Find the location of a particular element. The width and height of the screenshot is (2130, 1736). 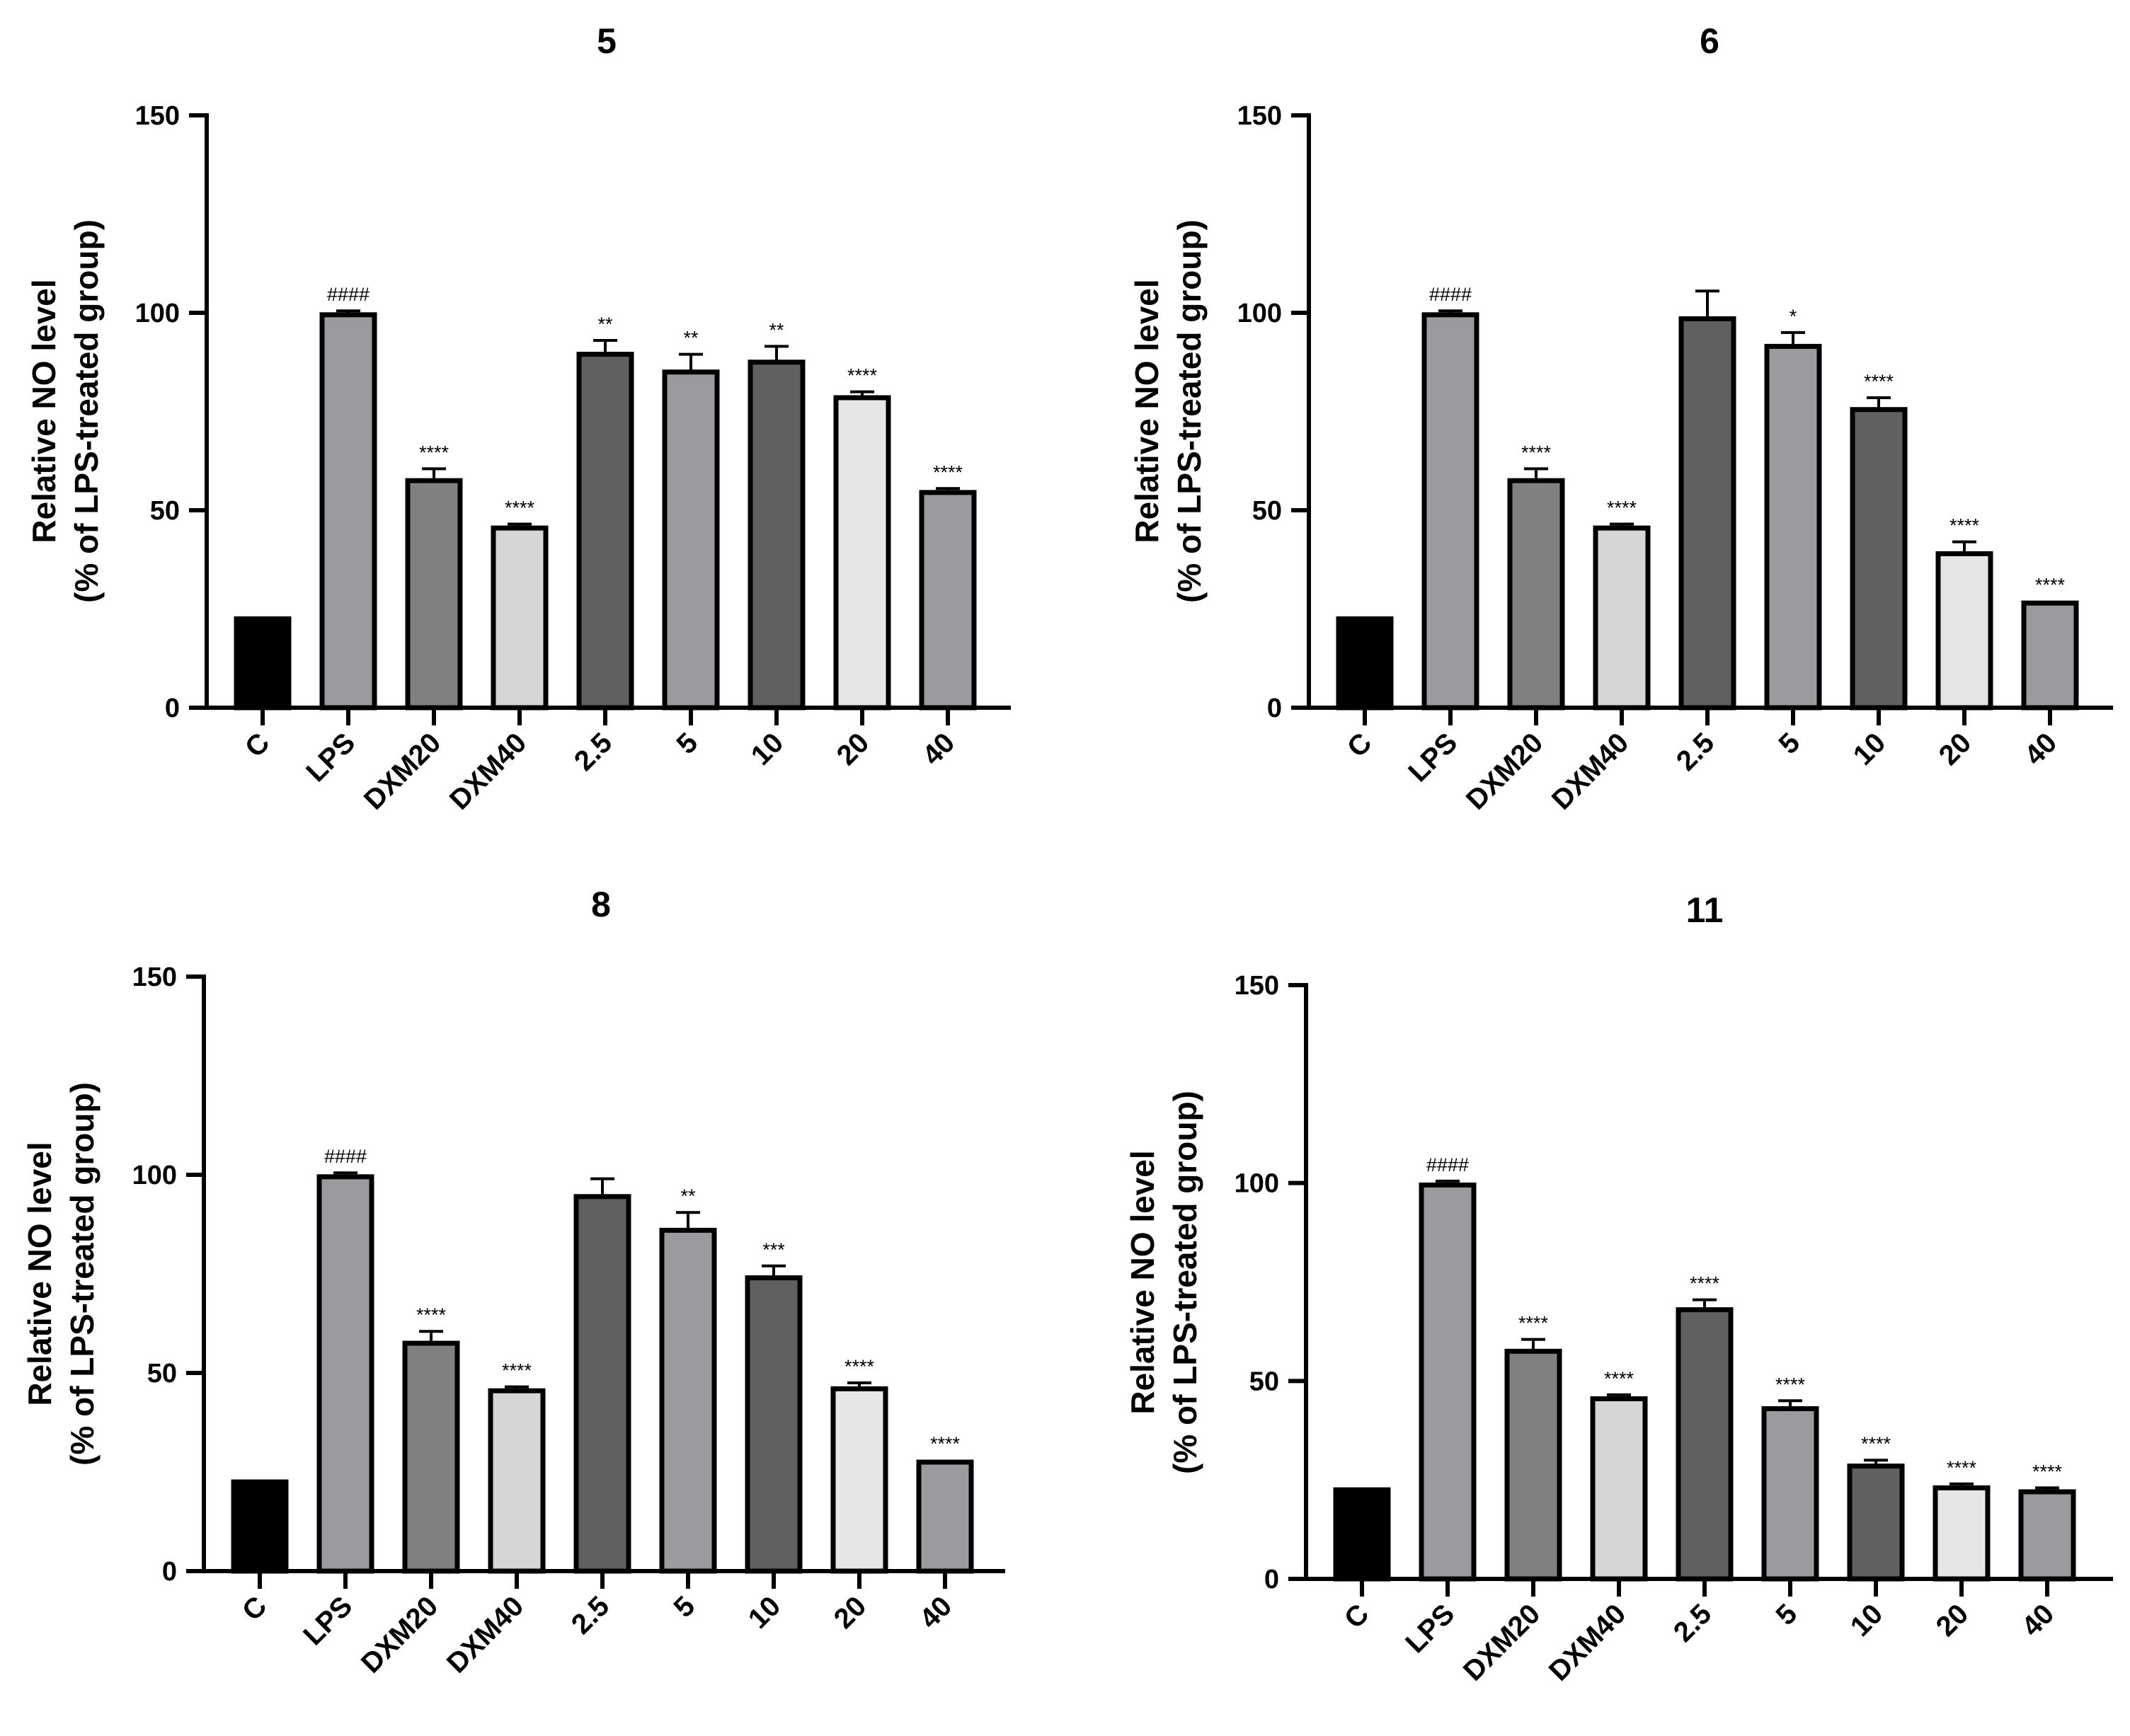

chart-title: 8 is located at coordinates (601, 904).